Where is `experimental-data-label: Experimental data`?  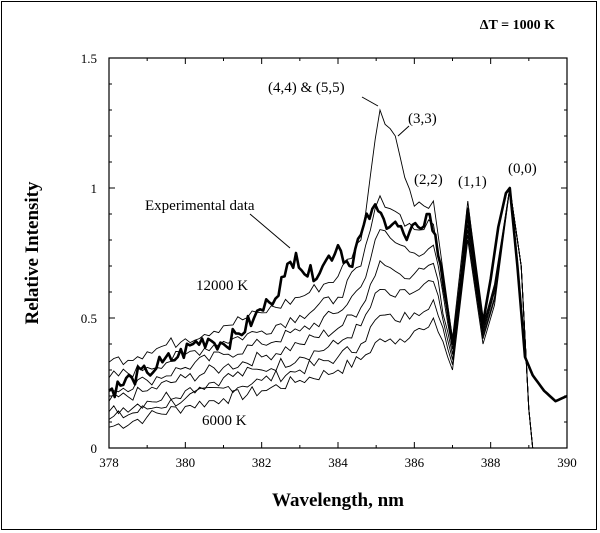 experimental-data-label: Experimental data is located at coordinates (200, 206).